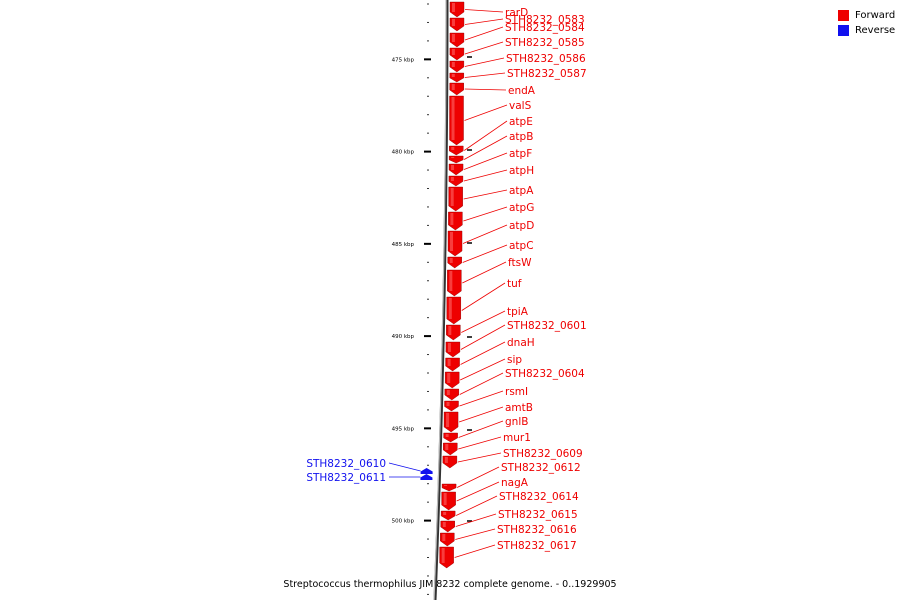 The image size is (900, 600). Describe the element at coordinates (455, 199) in the screenshot. I see `gene-atpA` at that location.